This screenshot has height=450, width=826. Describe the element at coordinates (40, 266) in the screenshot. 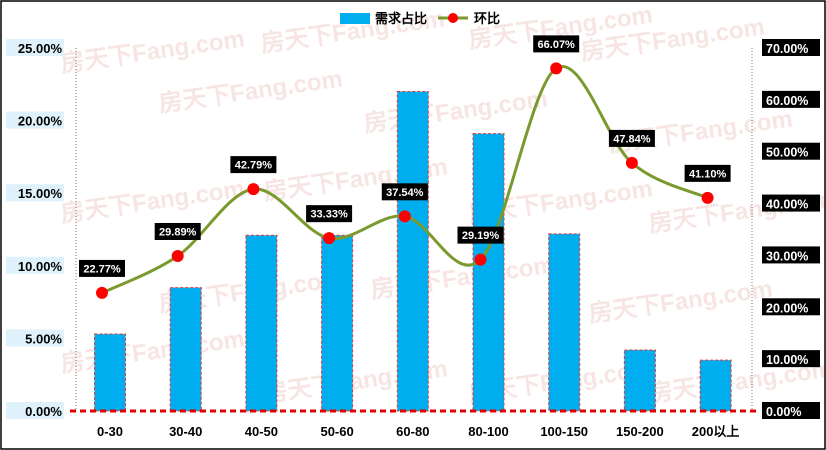

I see `left-tick-label-2: 10.00%` at that location.